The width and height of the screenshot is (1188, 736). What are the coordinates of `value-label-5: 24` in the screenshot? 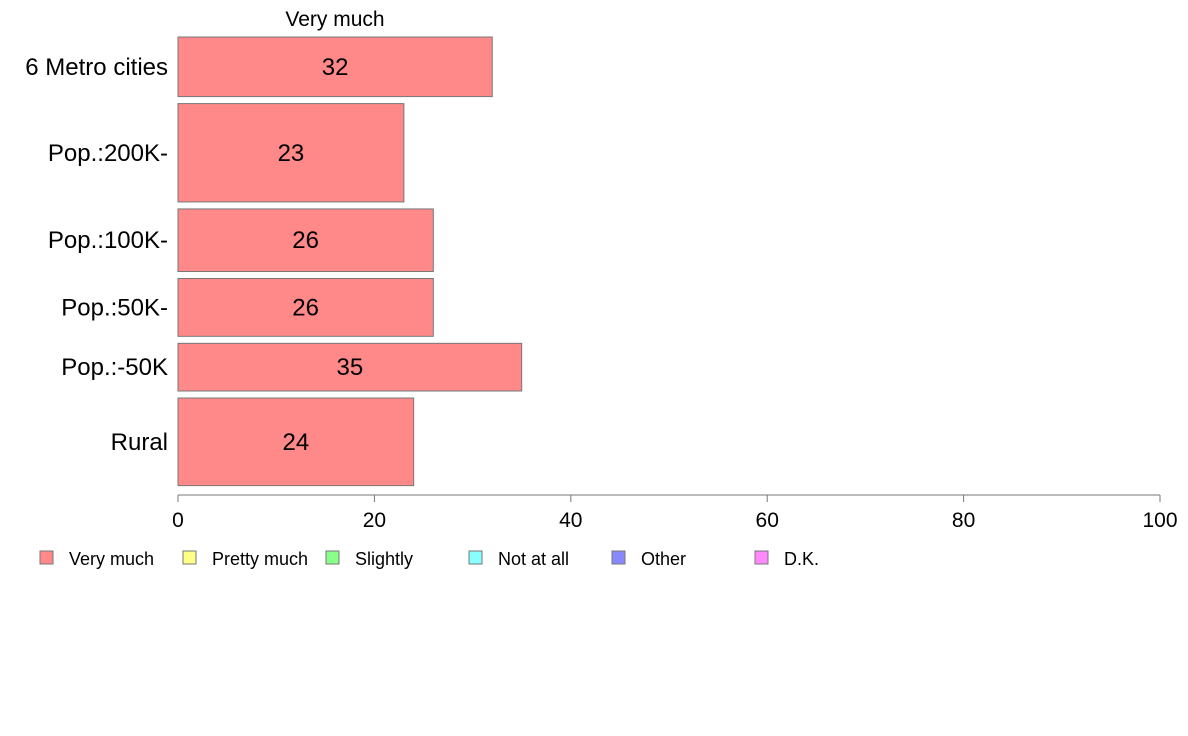 It's located at (295, 442).